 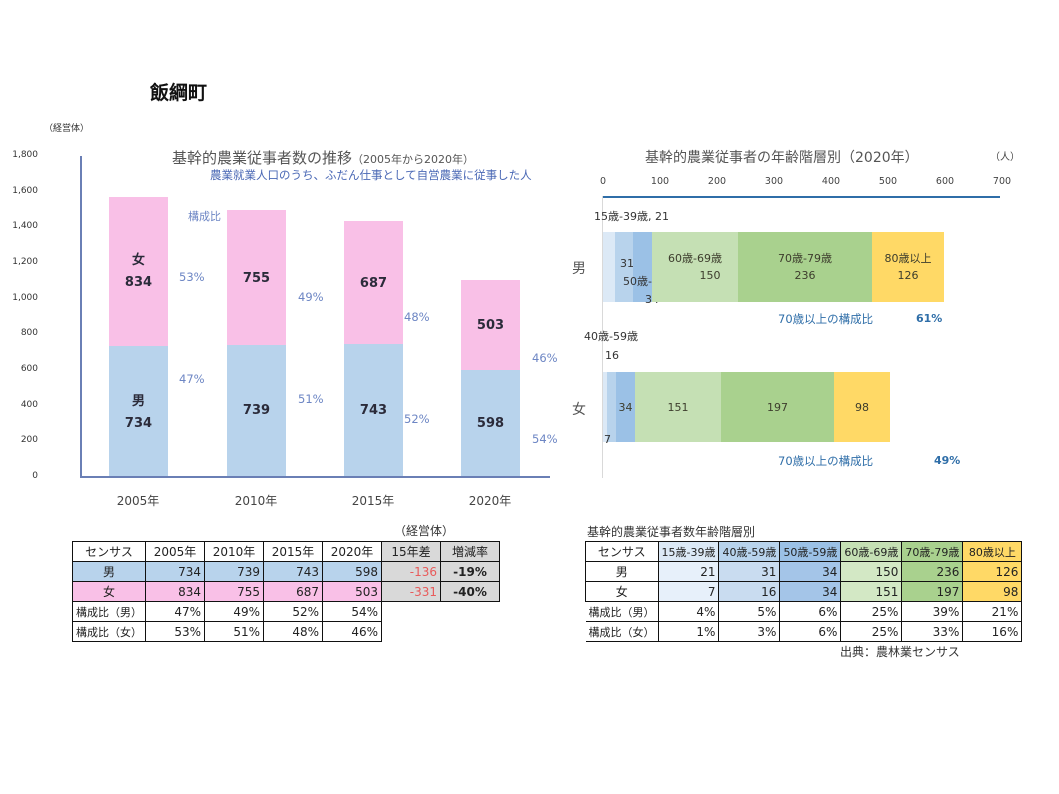 What do you see at coordinates (175, 611) in the screenshot?
I see `cell: 47%` at bounding box center [175, 611].